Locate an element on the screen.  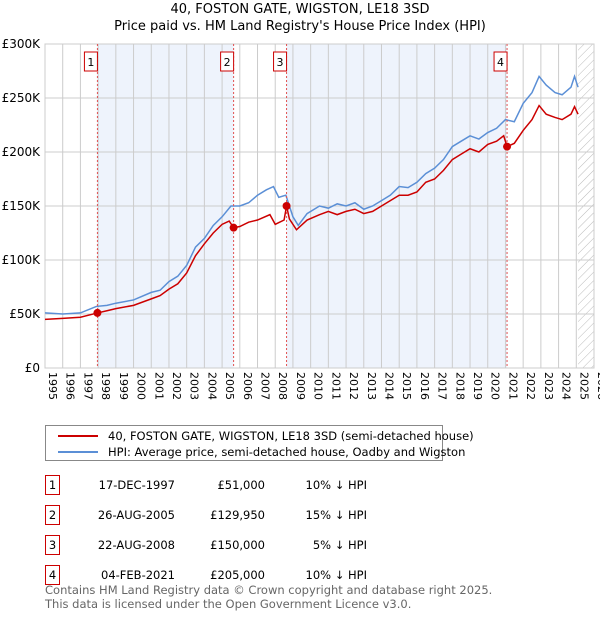
x-tick-label: 2012 is located at coordinates (353, 386).